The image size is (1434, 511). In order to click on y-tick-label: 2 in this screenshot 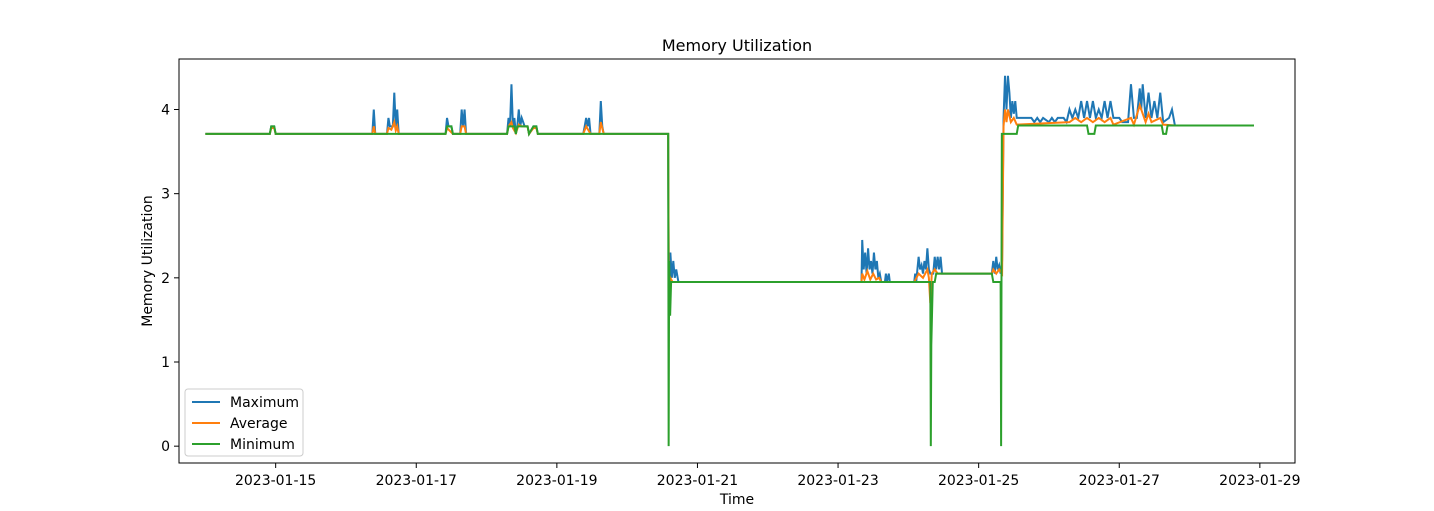, I will do `click(165, 279)`.